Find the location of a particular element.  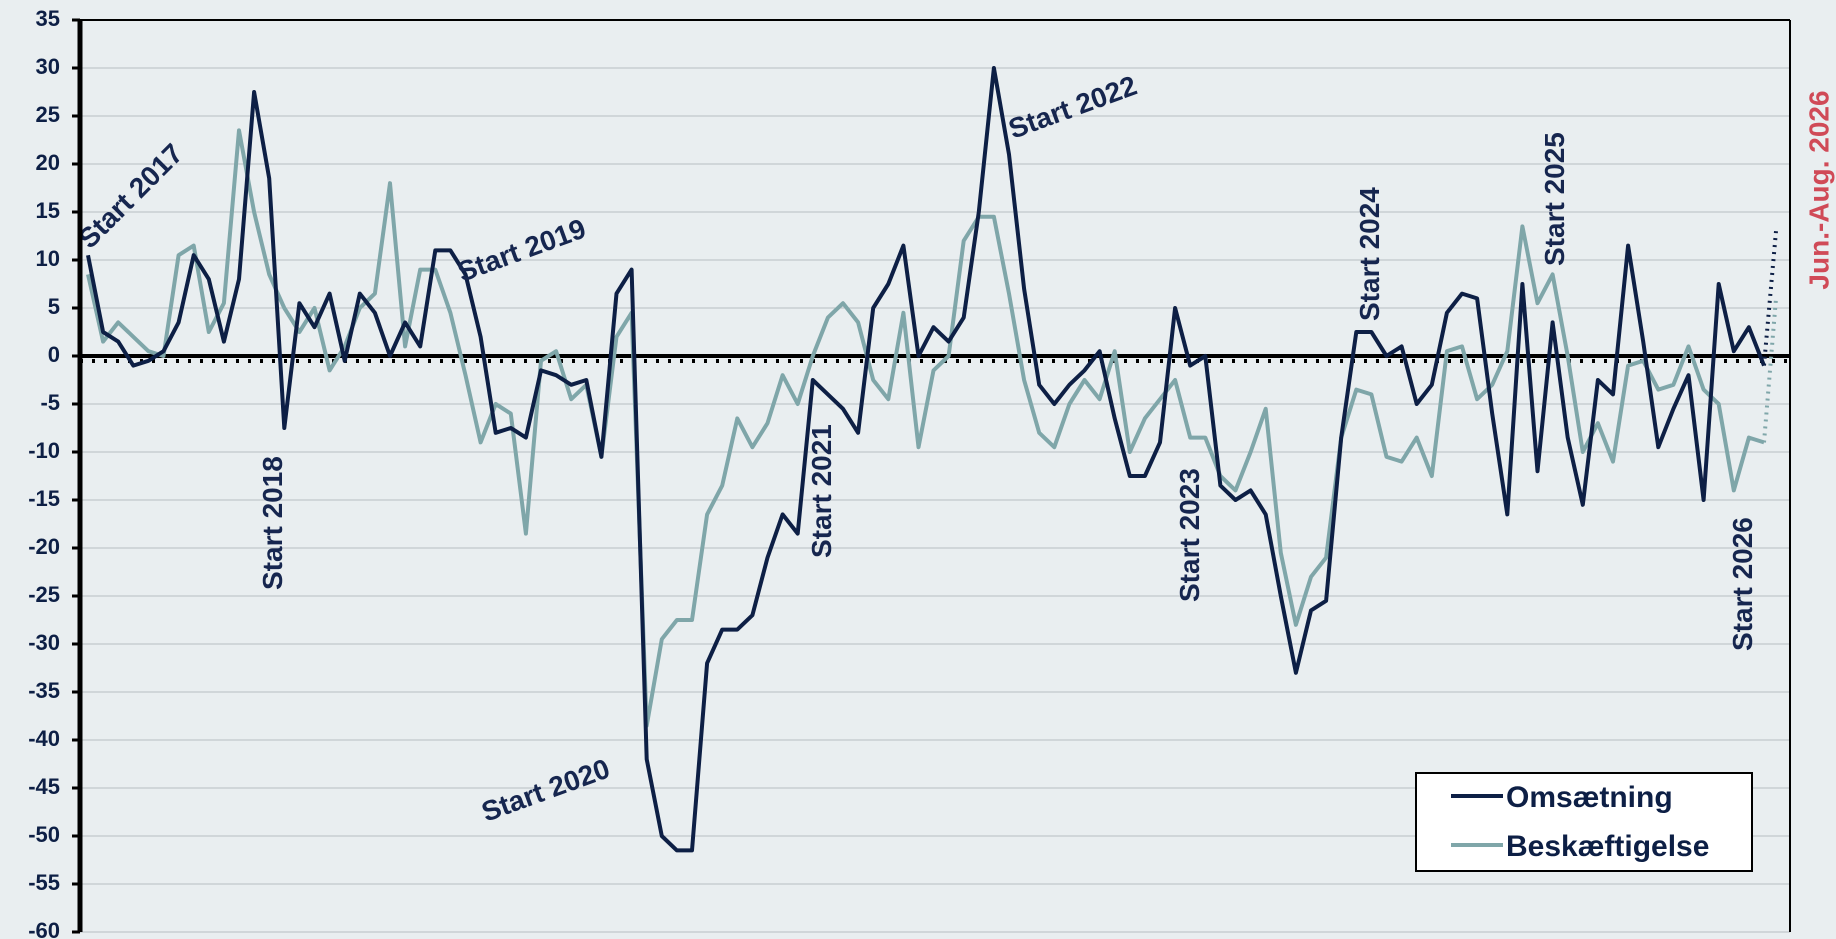

annotation-start-year: Start 2024 is located at coordinates (1369, 254).